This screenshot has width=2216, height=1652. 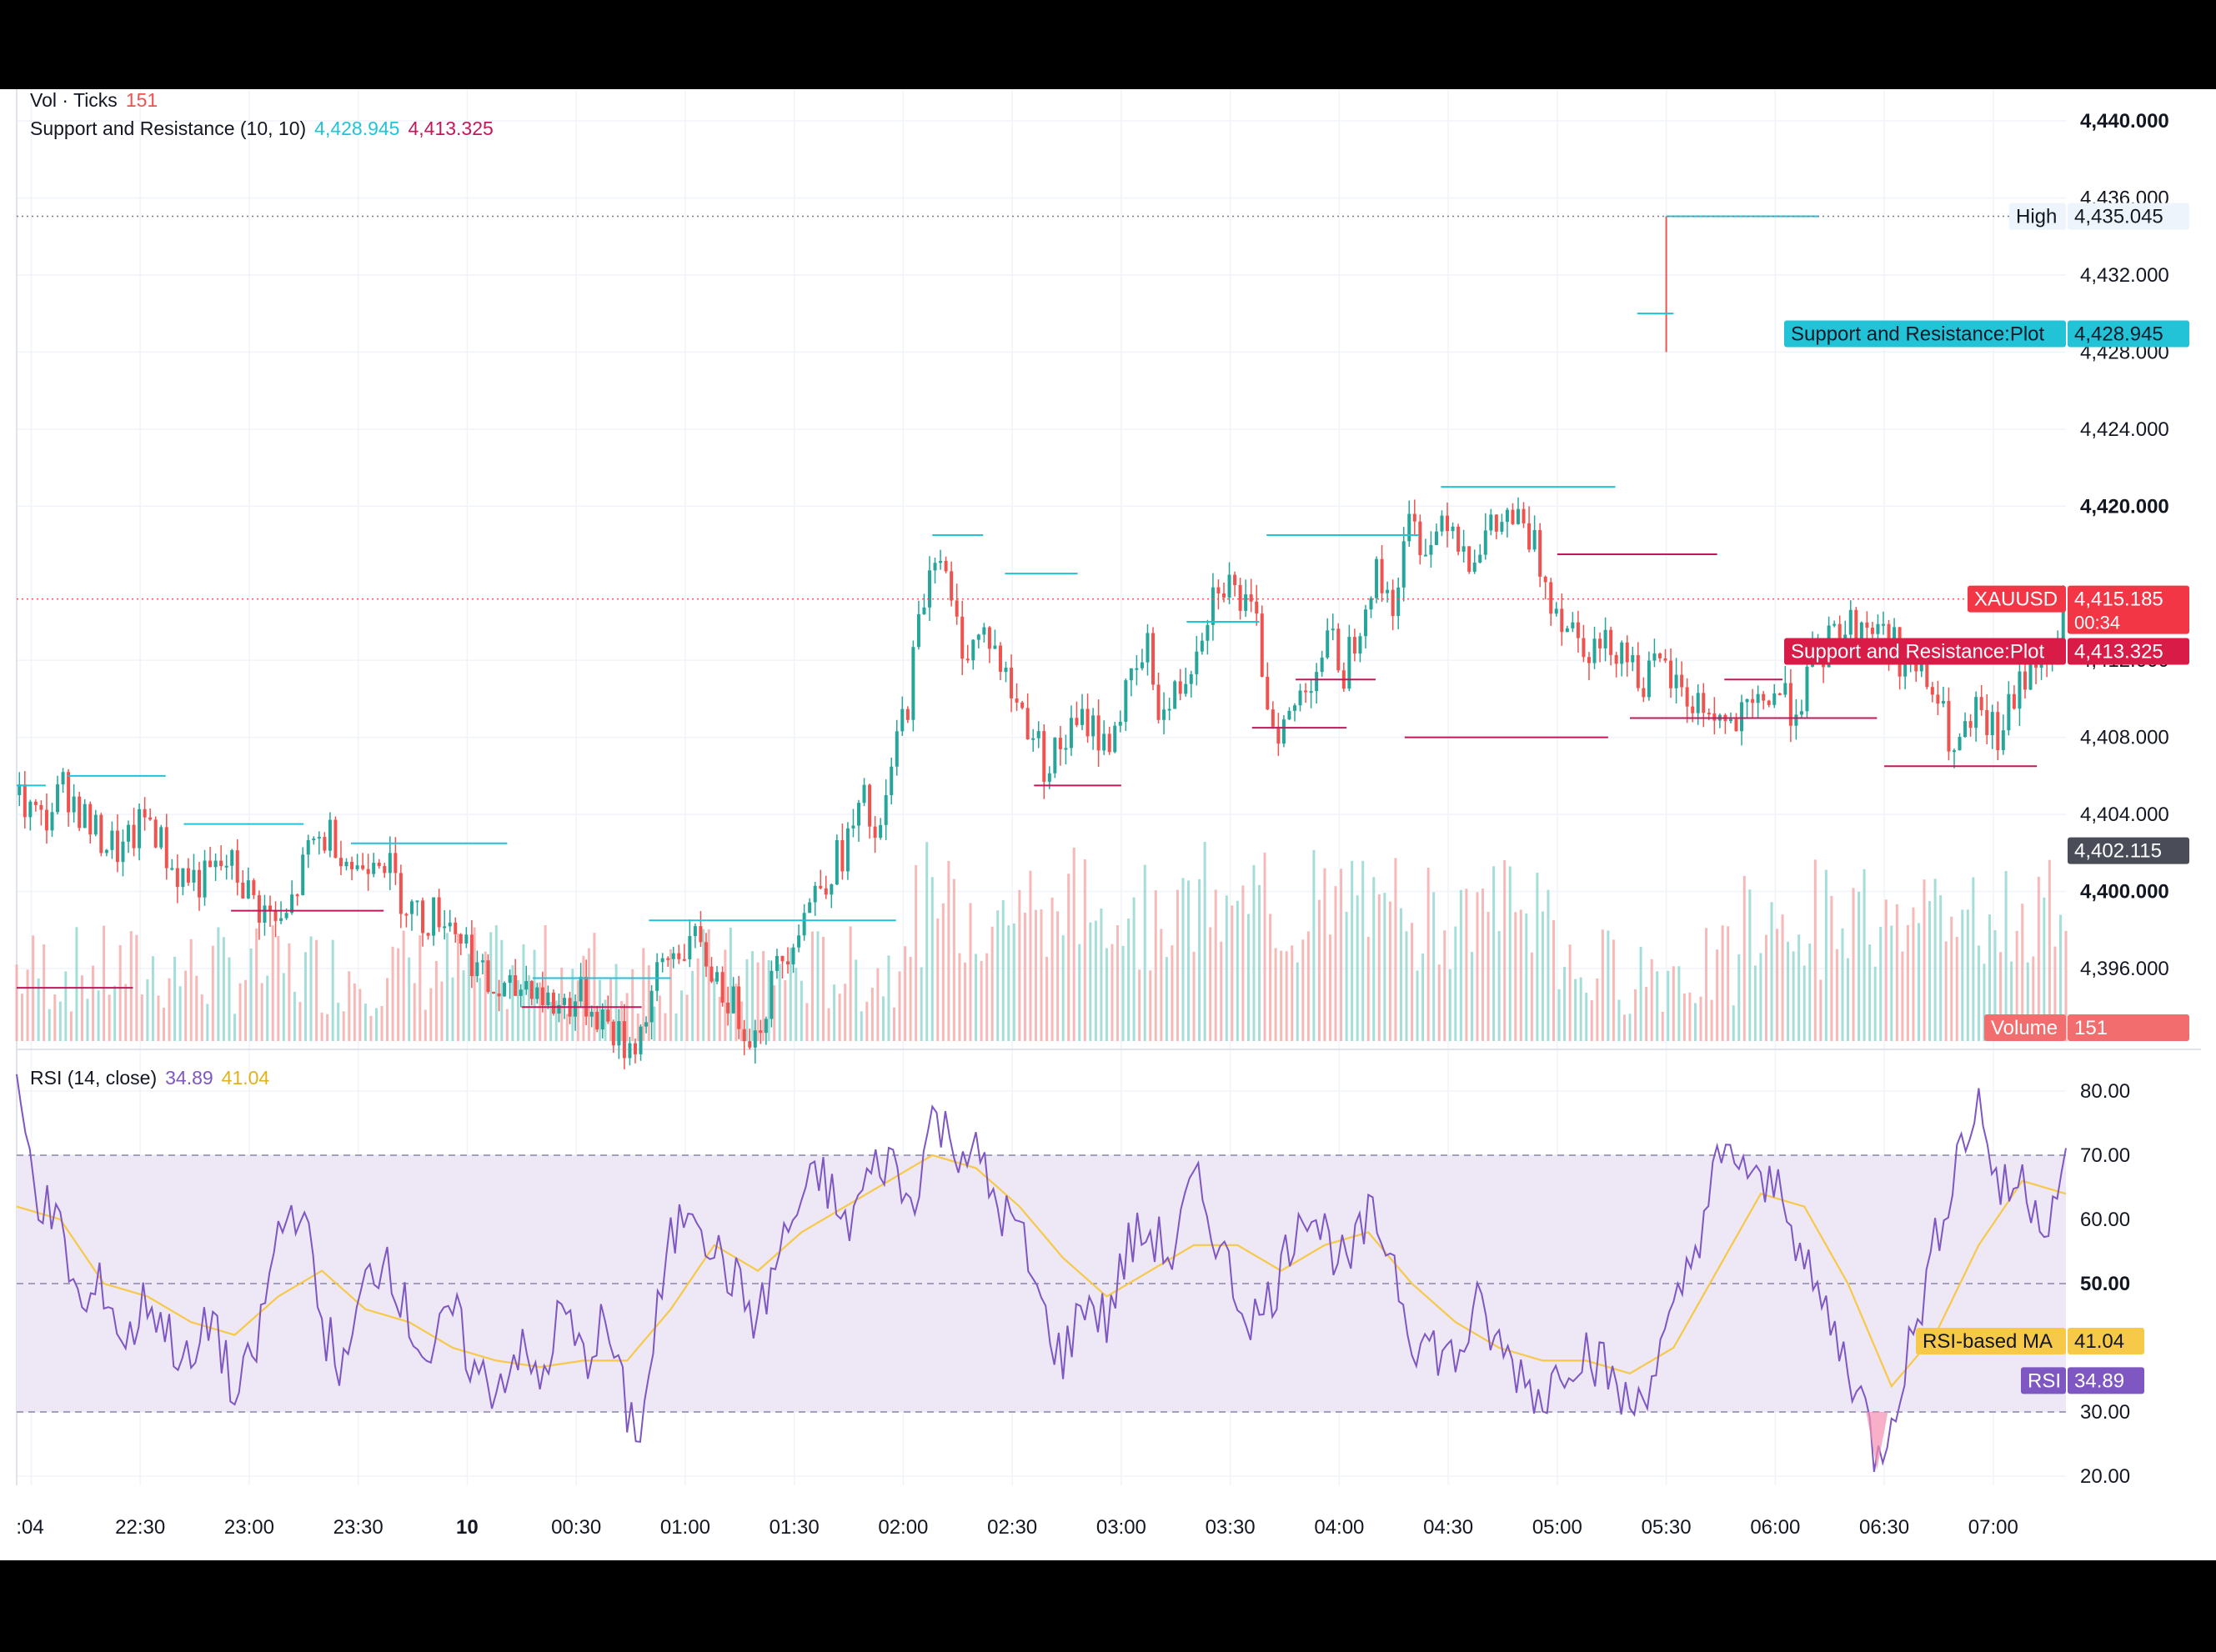 What do you see at coordinates (2124, 892) in the screenshot?
I see `price-tick-label: 4,400.000` at bounding box center [2124, 892].